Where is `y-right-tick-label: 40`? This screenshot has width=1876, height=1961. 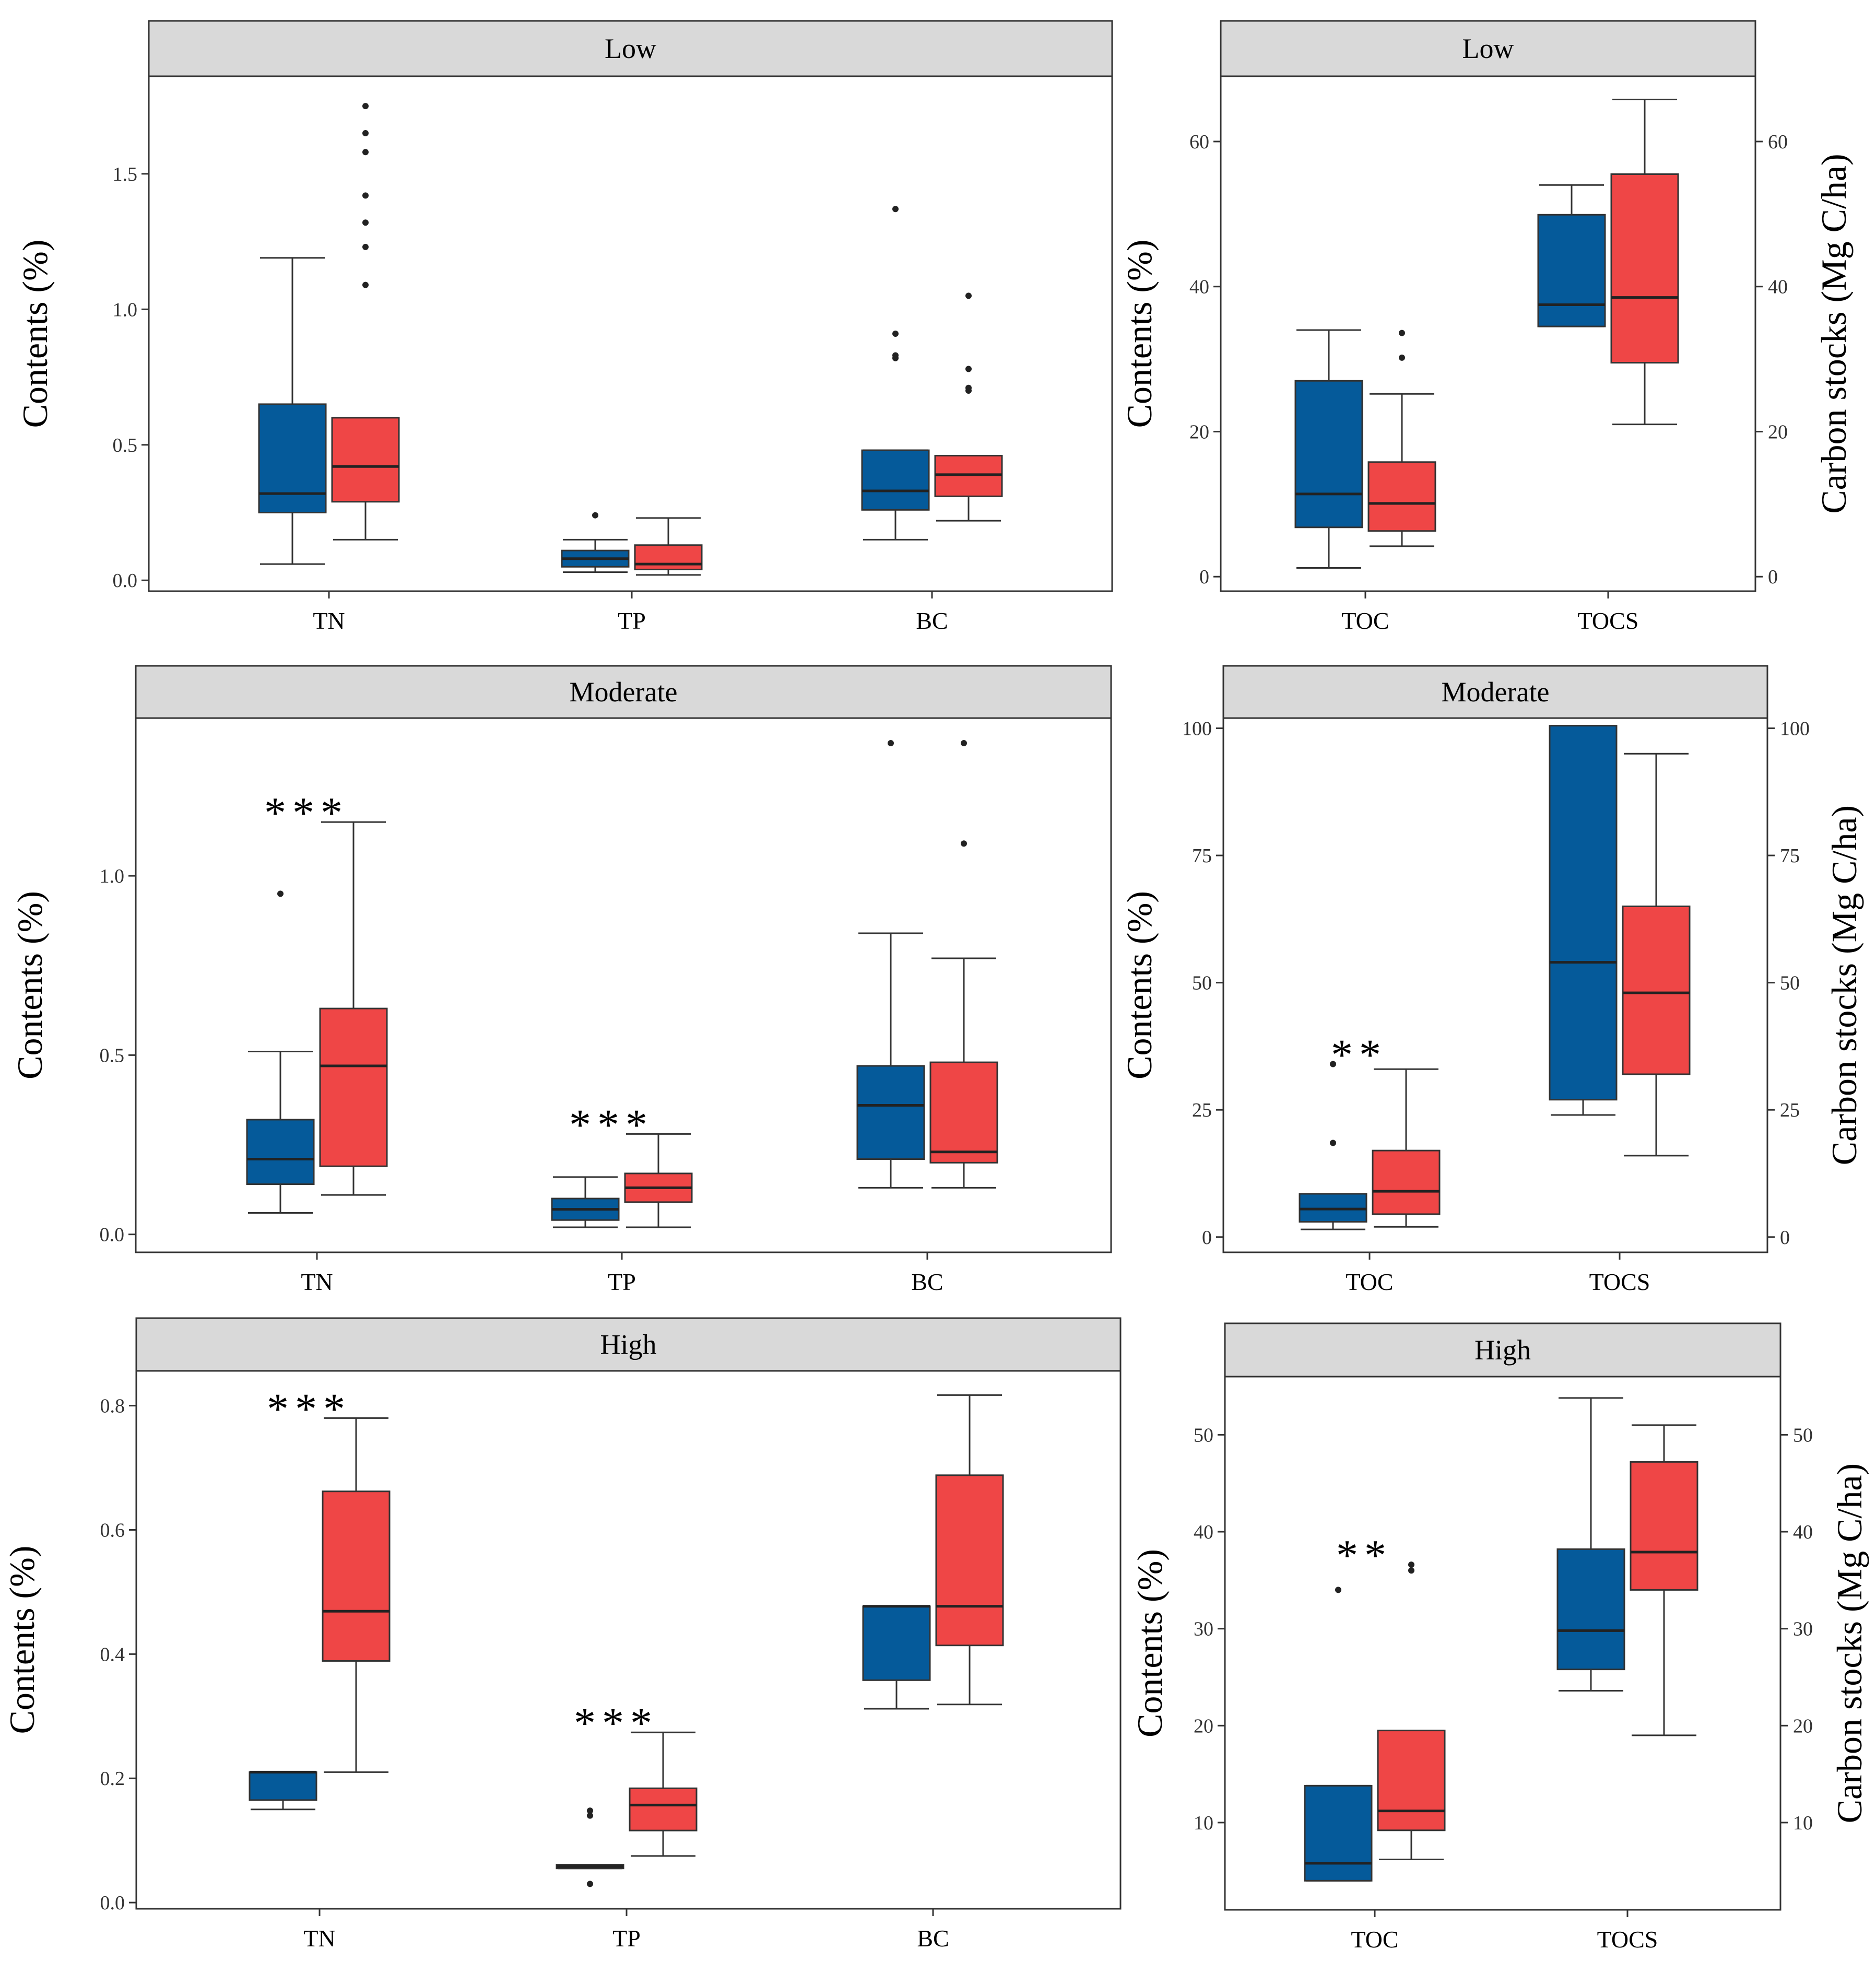 y-right-tick-label: 40 is located at coordinates (1803, 1532).